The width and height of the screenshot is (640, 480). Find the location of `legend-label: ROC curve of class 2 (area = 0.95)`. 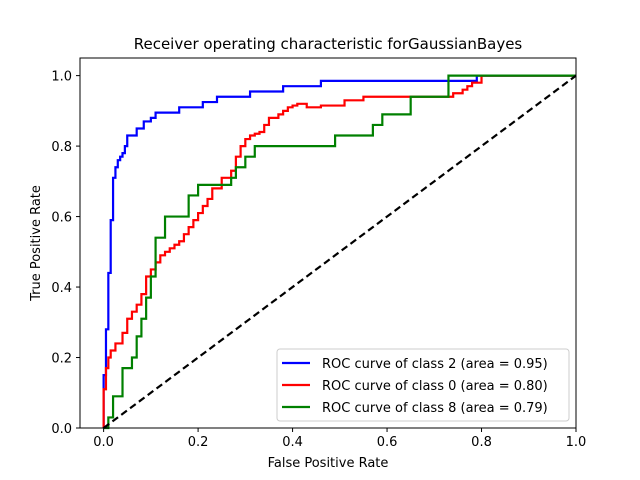

legend-label: ROC curve of class 2 (area = 0.95) is located at coordinates (435, 364).